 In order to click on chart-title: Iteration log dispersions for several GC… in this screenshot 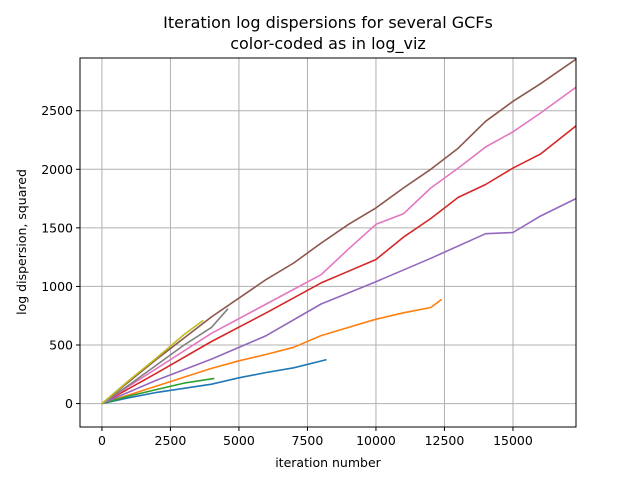, I will do `click(328, 22)`.